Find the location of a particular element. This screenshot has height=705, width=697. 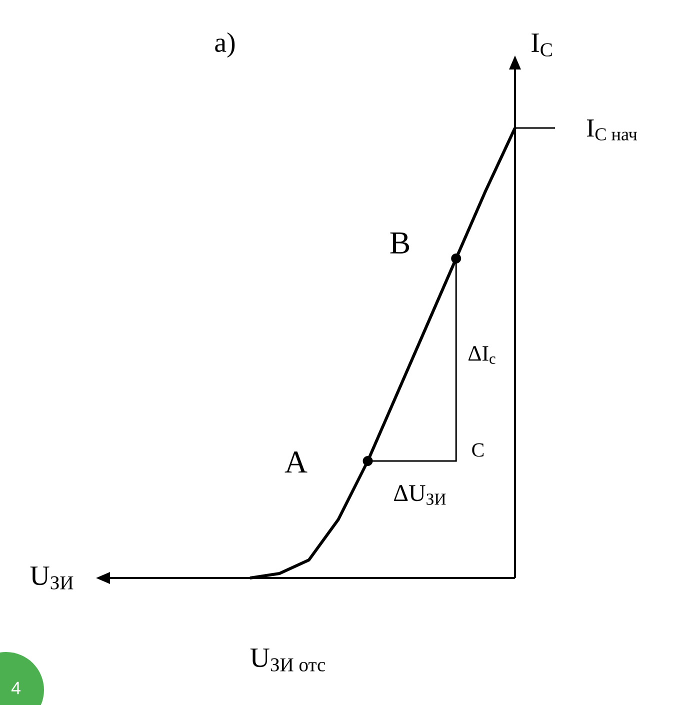

text: $\mathrm{I}_{\text{C нач}}$ is located at coordinates (612, 130).